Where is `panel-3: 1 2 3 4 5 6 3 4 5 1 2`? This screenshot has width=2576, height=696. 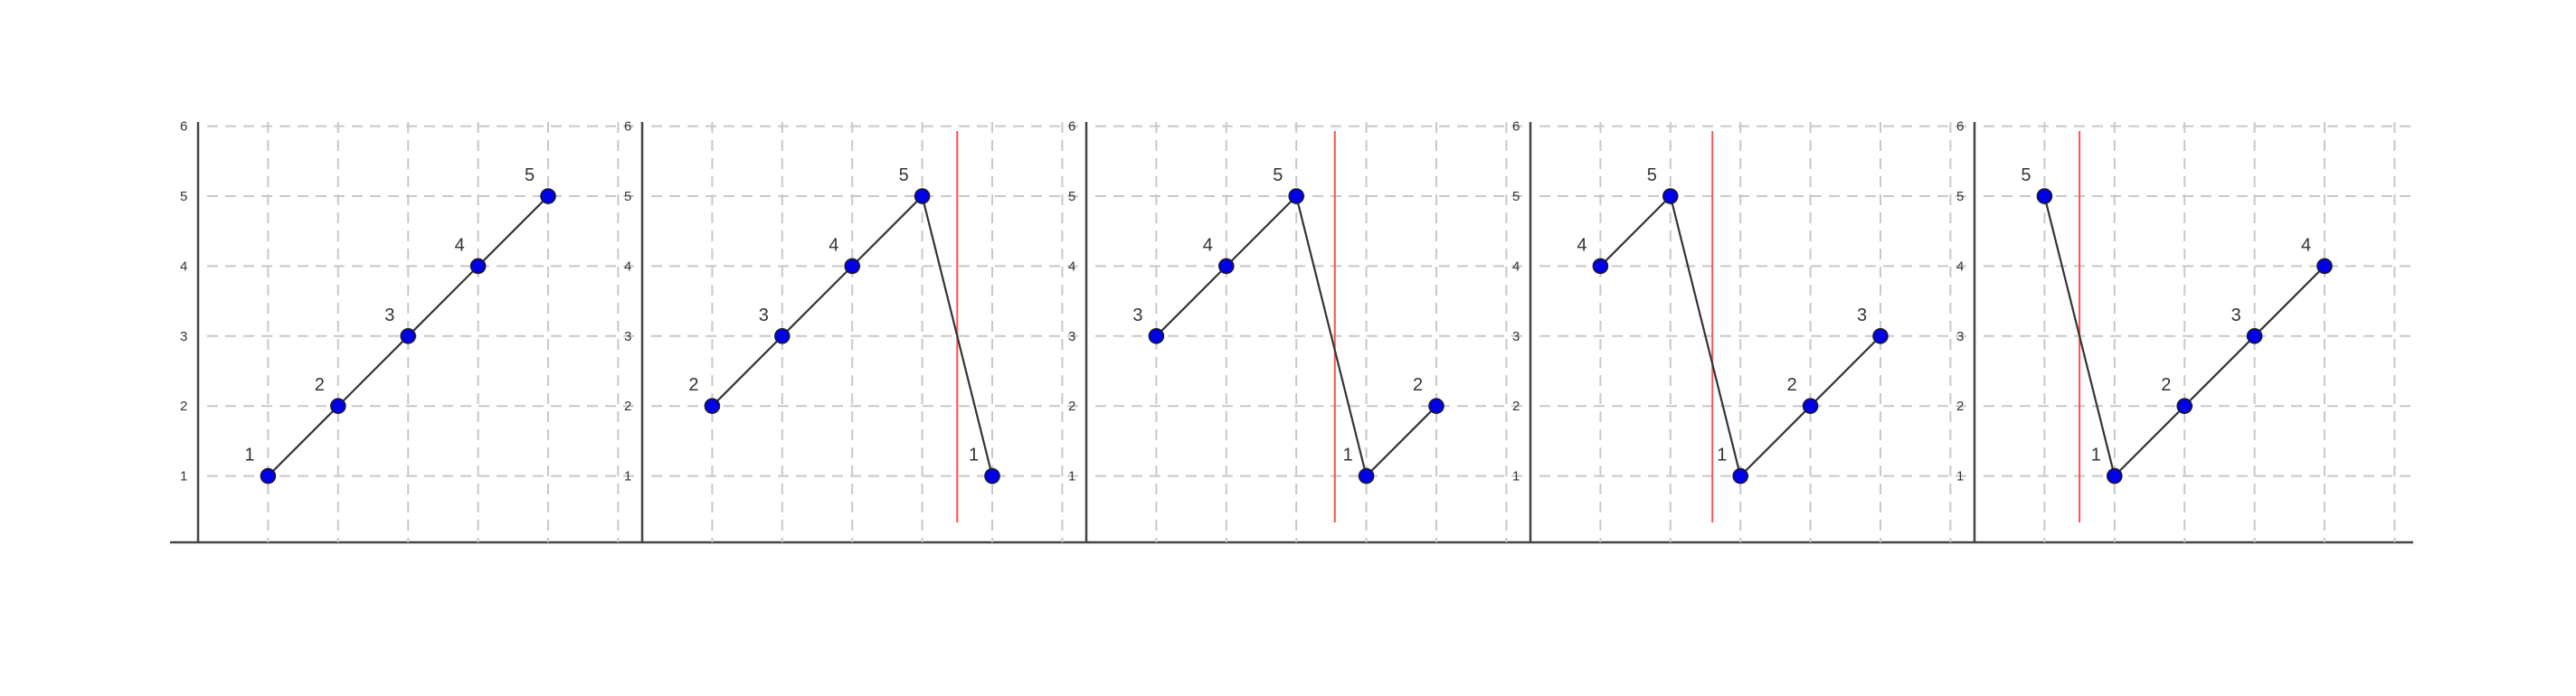
panel-3: 1 2 3 4 5 6 3 4 5 1 2 is located at coordinates (1296, 330).